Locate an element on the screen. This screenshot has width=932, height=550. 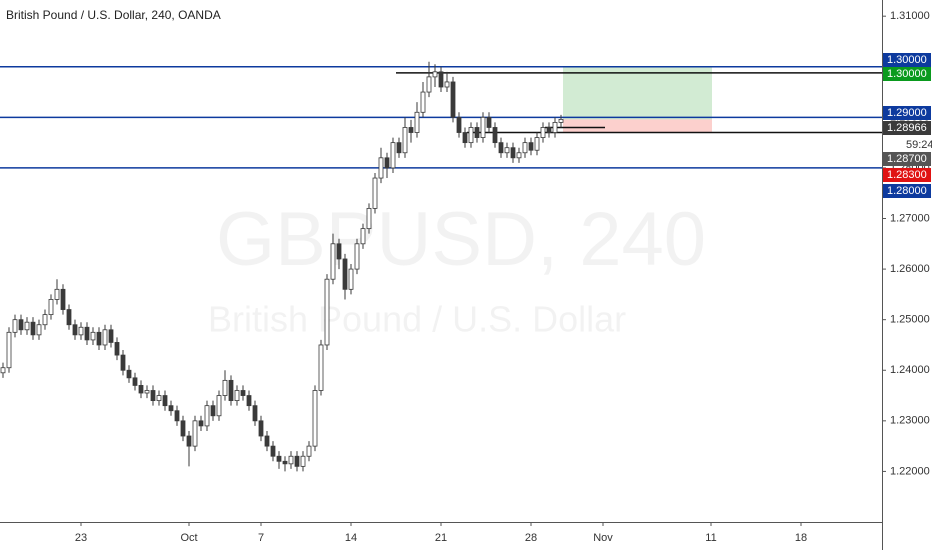
last-price-label-box is located at coordinates (907, 128).